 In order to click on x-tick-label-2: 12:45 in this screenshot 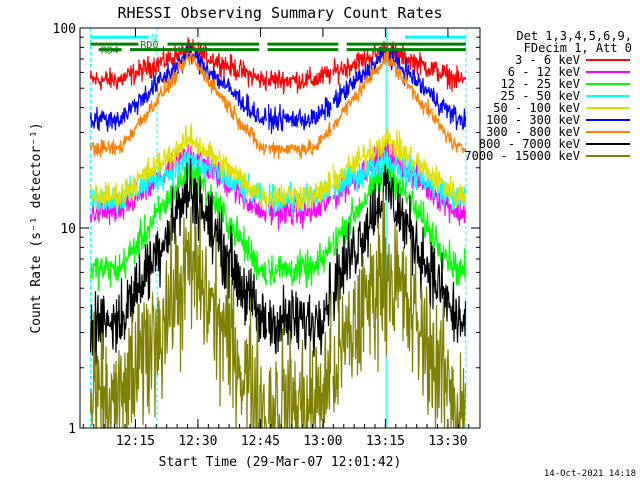, I will do `click(260, 441)`.